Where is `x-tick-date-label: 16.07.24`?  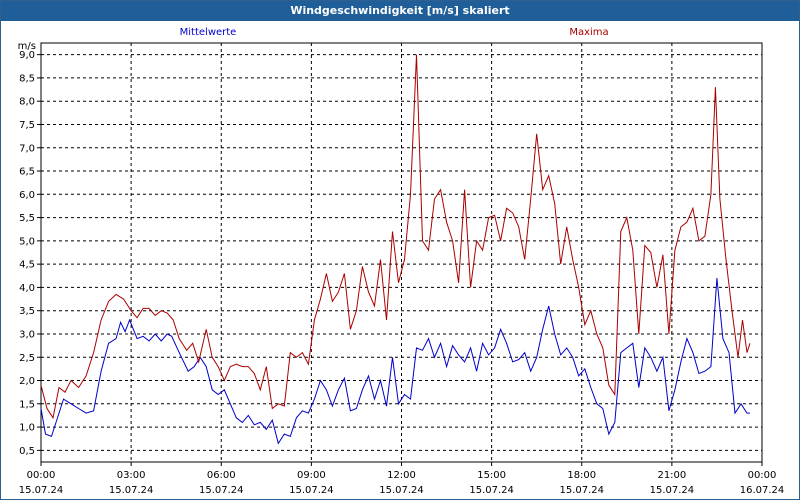 x-tick-date-label: 16.07.24 is located at coordinates (762, 490).